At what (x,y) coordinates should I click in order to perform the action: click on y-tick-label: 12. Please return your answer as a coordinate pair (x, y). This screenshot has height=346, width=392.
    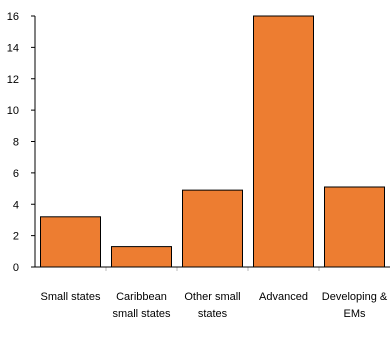
    Looking at the image, I should click on (13, 80).